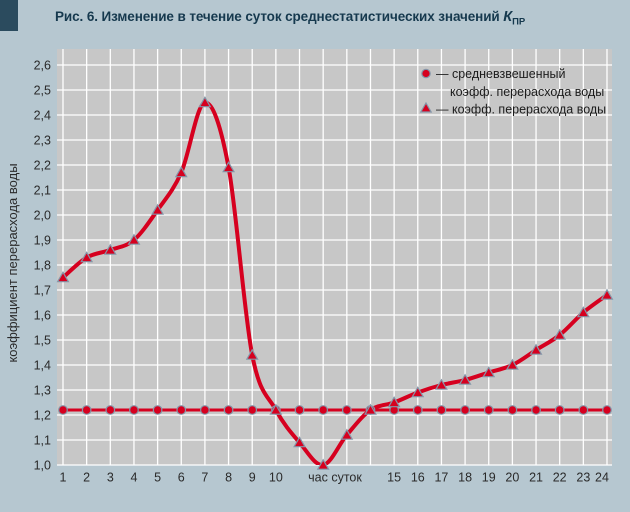  Describe the element at coordinates (181, 478) in the screenshot. I see `x-tick-label: 6` at that location.